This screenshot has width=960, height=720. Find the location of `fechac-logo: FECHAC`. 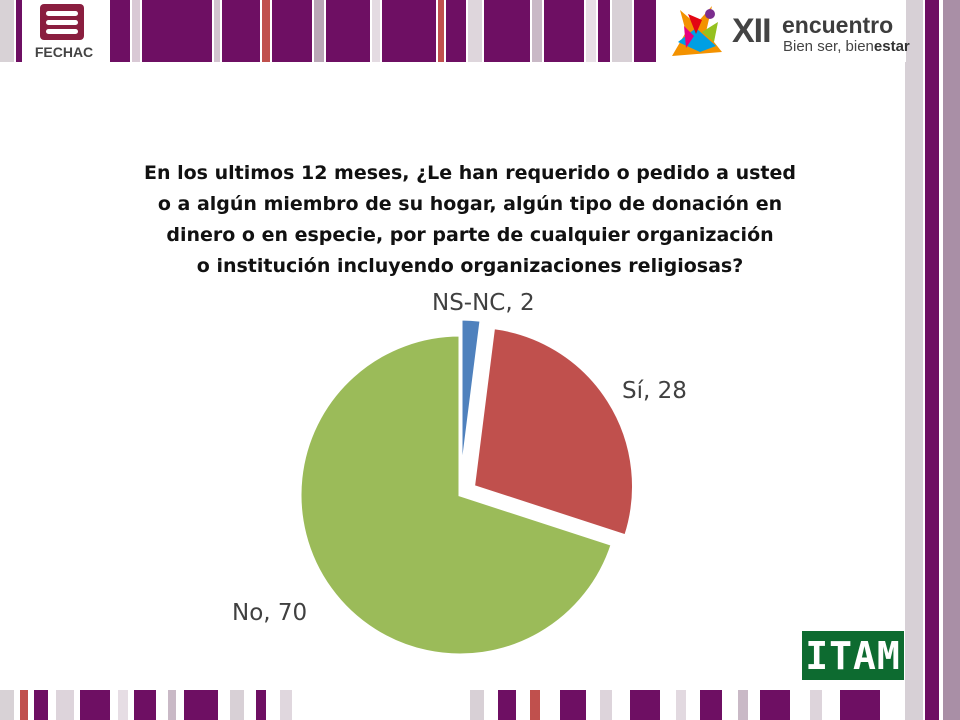

fechac-logo: FECHAC is located at coordinates (64, 35).